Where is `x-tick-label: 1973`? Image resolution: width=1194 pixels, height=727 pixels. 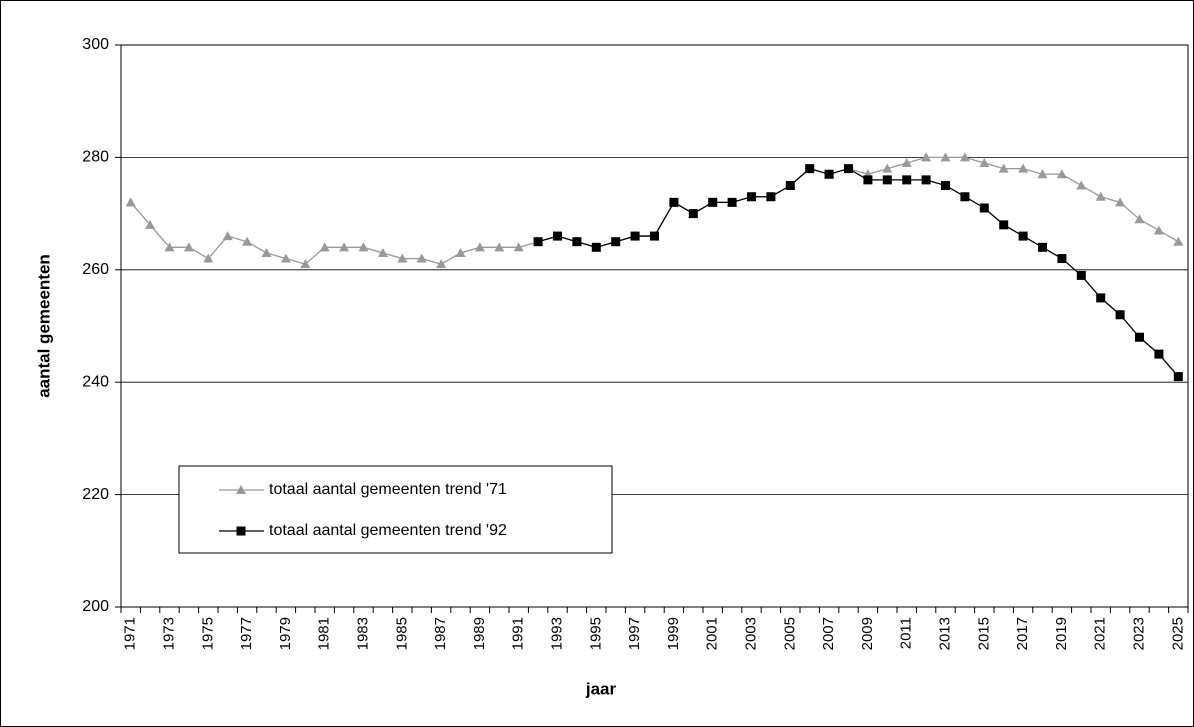
x-tick-label: 1973 is located at coordinates (168, 633).